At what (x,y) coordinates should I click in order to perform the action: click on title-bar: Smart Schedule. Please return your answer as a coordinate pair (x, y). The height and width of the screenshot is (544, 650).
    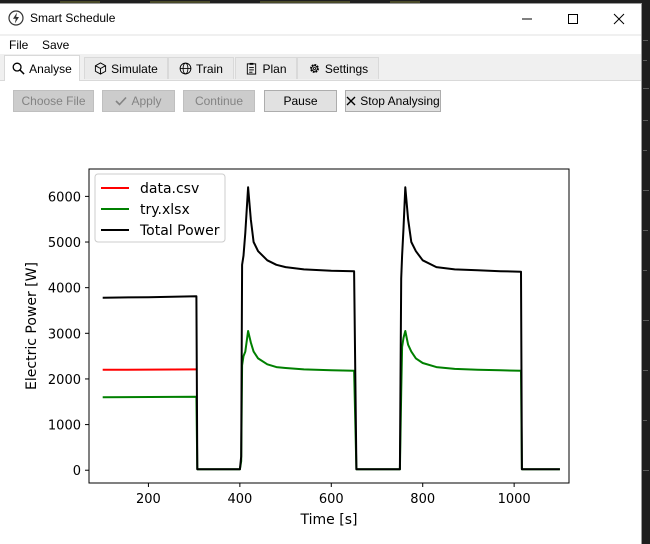
    Looking at the image, I should click on (320, 19).